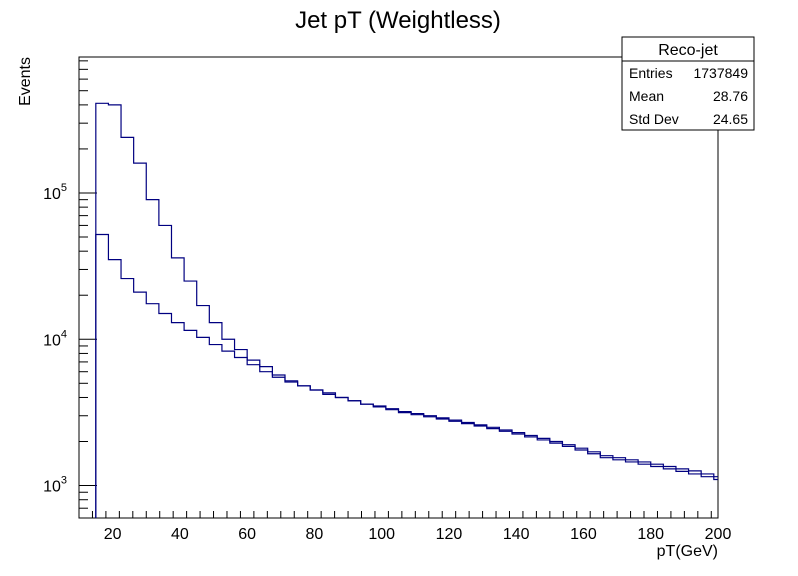  I want to click on x-tick-label: 180, so click(650, 534).